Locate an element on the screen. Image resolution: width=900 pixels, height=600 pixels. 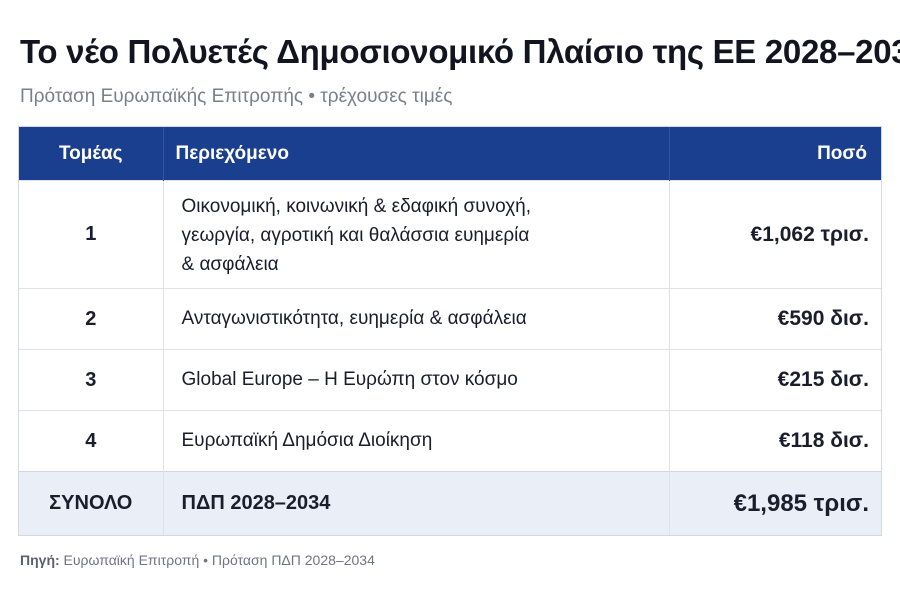
table-row: 4 Ευρωπαϊκή Δημόσια Διοίκηση €118 δισ. is located at coordinates (450, 441).